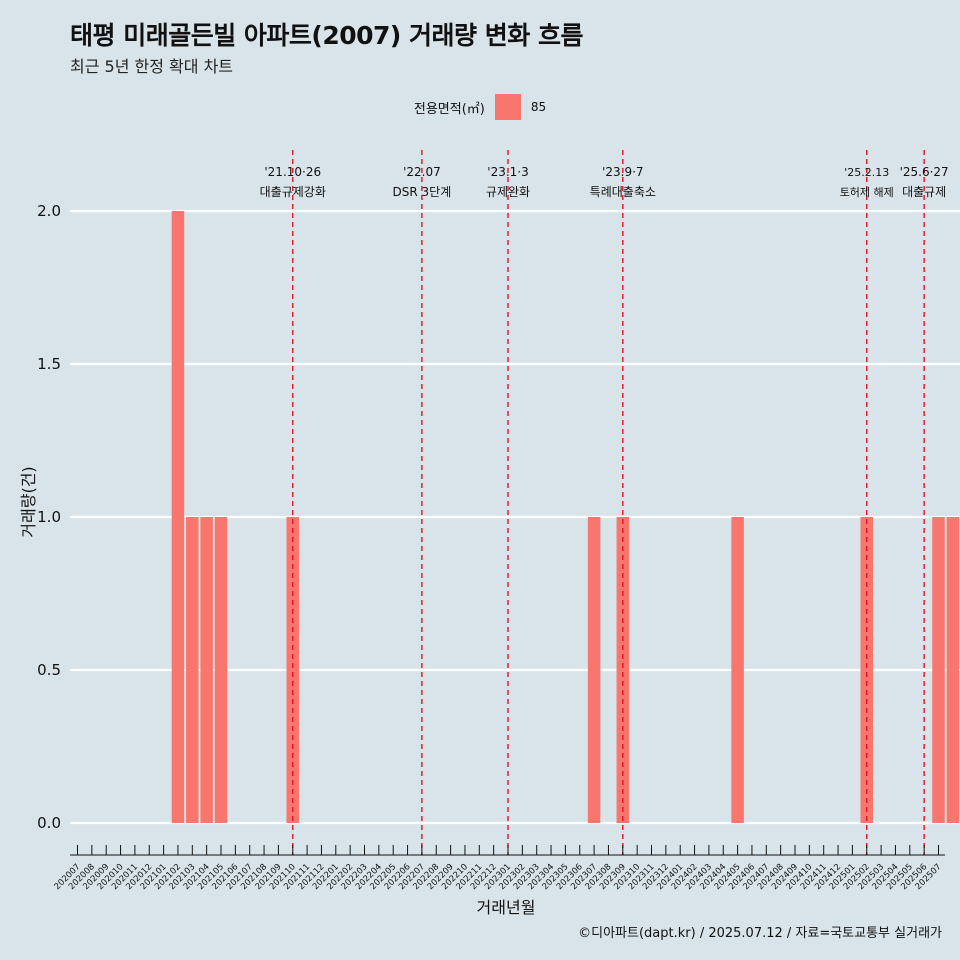  Describe the element at coordinates (449, 109) in the screenshot. I see `legend-title: 전용면적(㎡)` at that location.